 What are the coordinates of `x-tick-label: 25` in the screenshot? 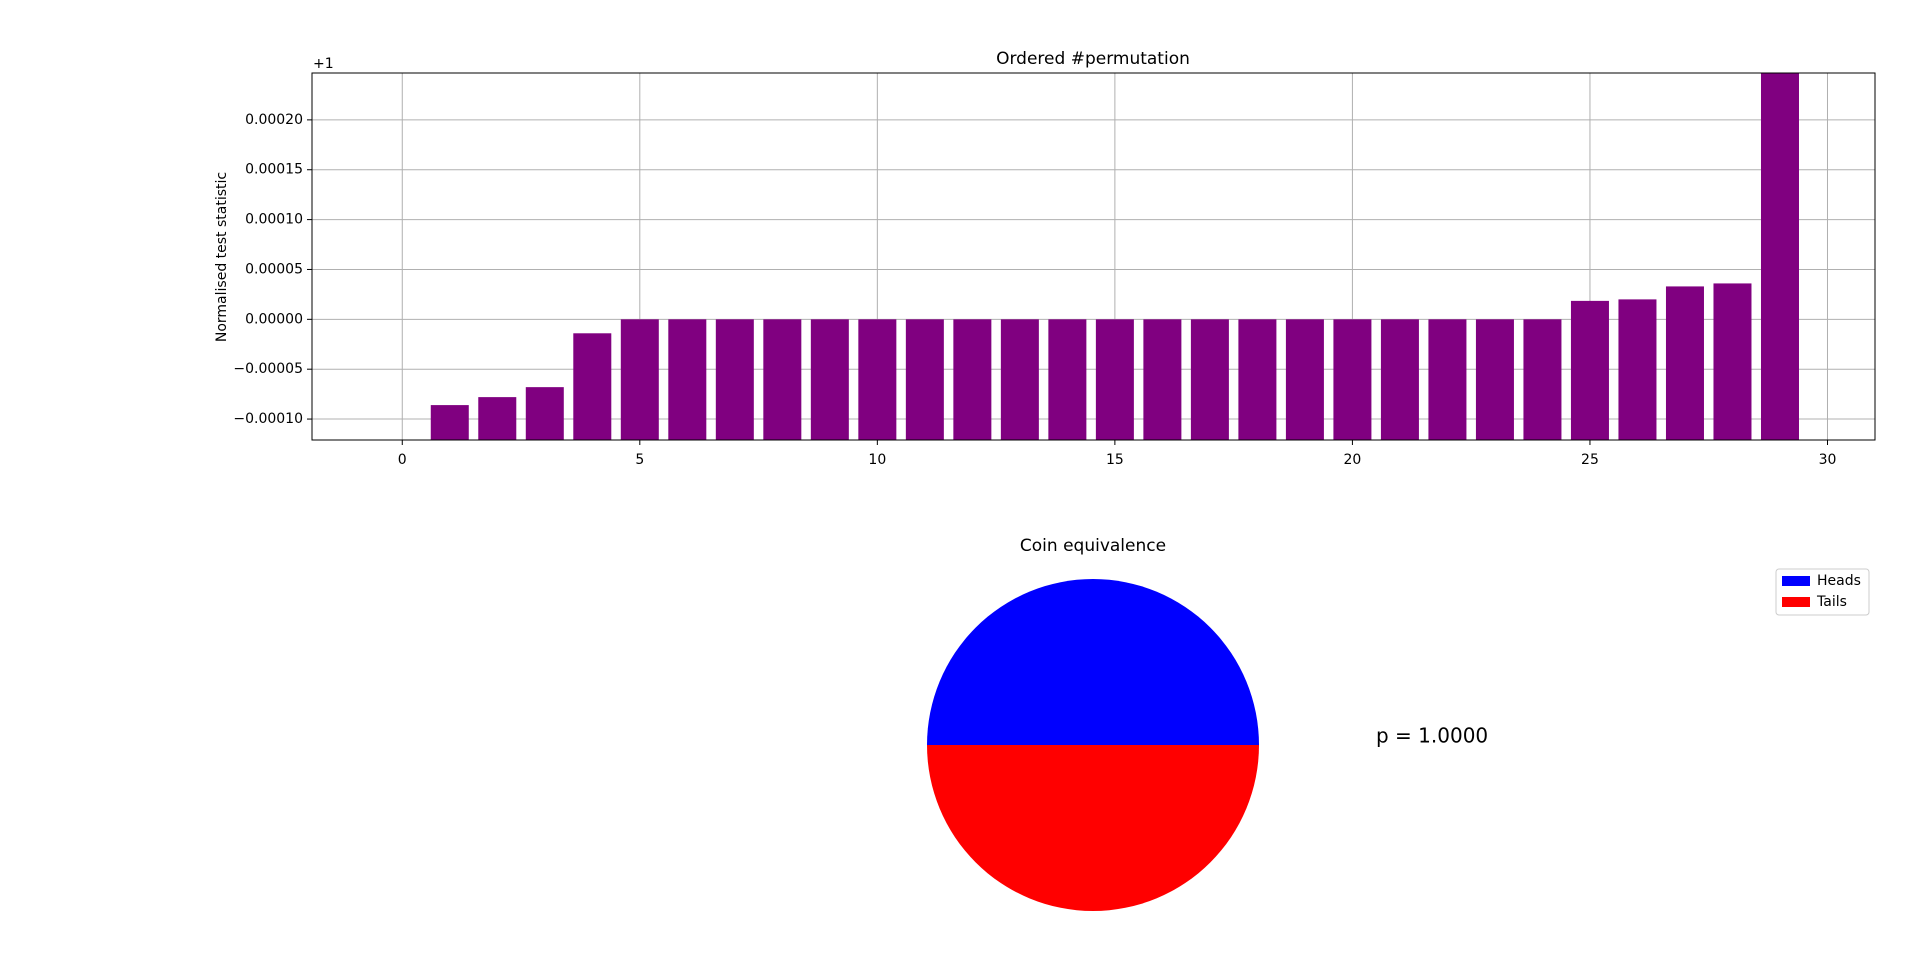 It's located at (1590, 460).